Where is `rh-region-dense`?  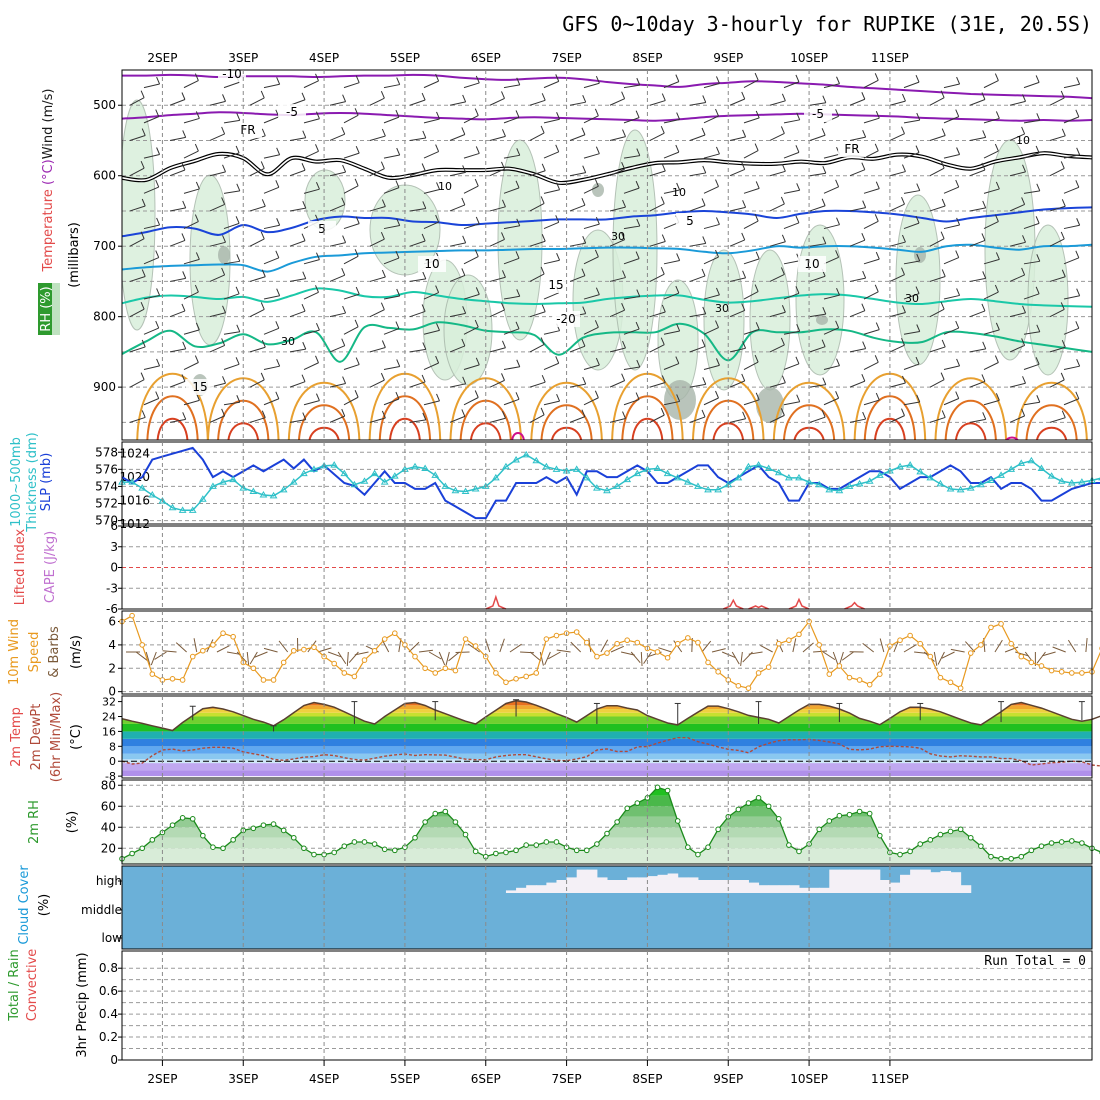
rh-region-dense is located at coordinates (680, 400).